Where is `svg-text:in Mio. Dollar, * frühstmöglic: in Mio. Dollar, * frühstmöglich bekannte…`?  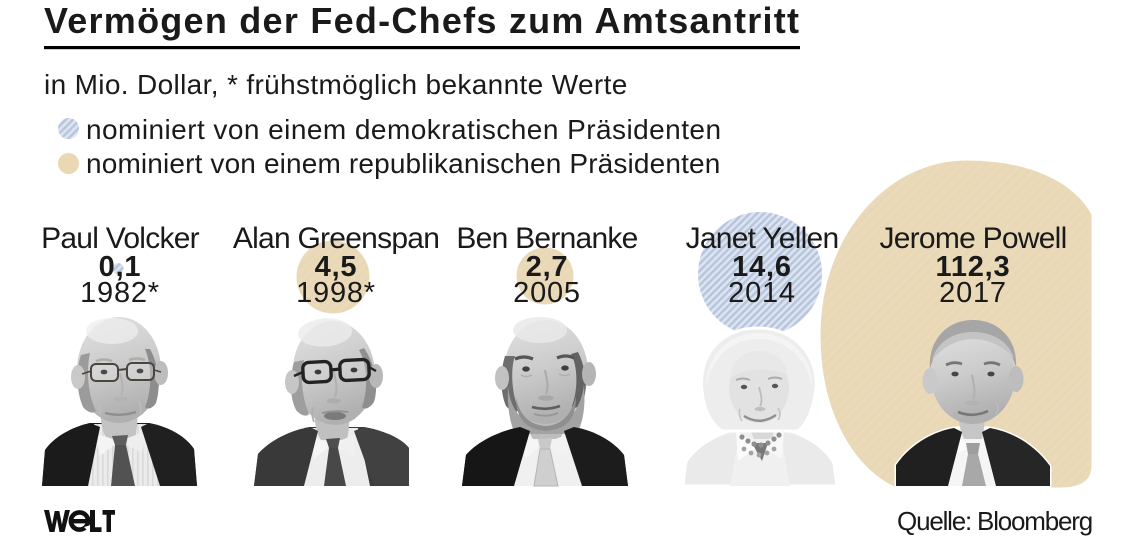 svg-text:in Mio. Dollar, * frühstmöglic: in Mio. Dollar, * frühstmöglich bekannte… is located at coordinates (336, 84).